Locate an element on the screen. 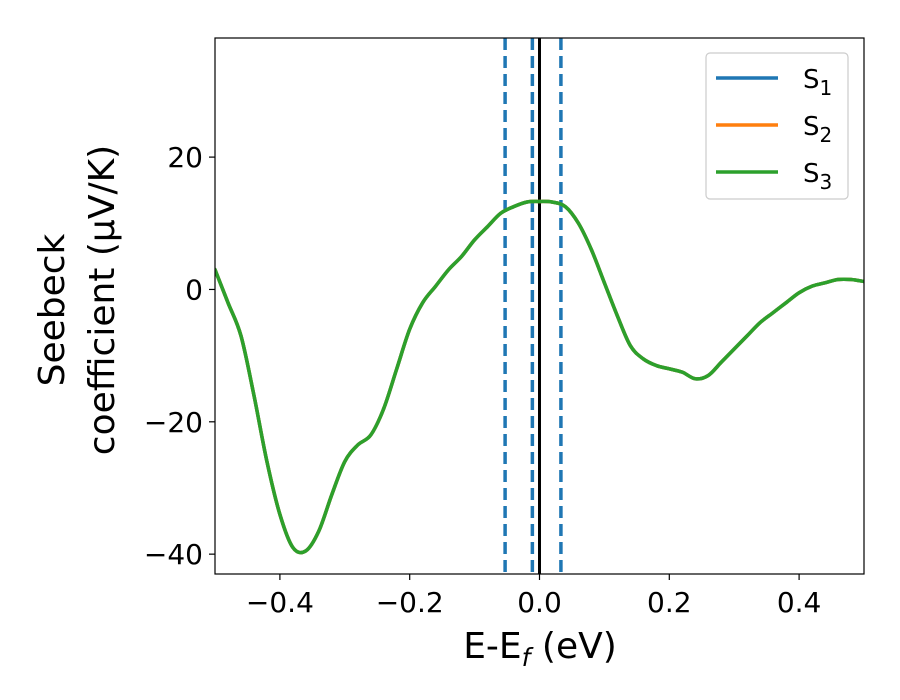 The image size is (900, 700). x-tick-label: −0.4 is located at coordinates (280, 602).